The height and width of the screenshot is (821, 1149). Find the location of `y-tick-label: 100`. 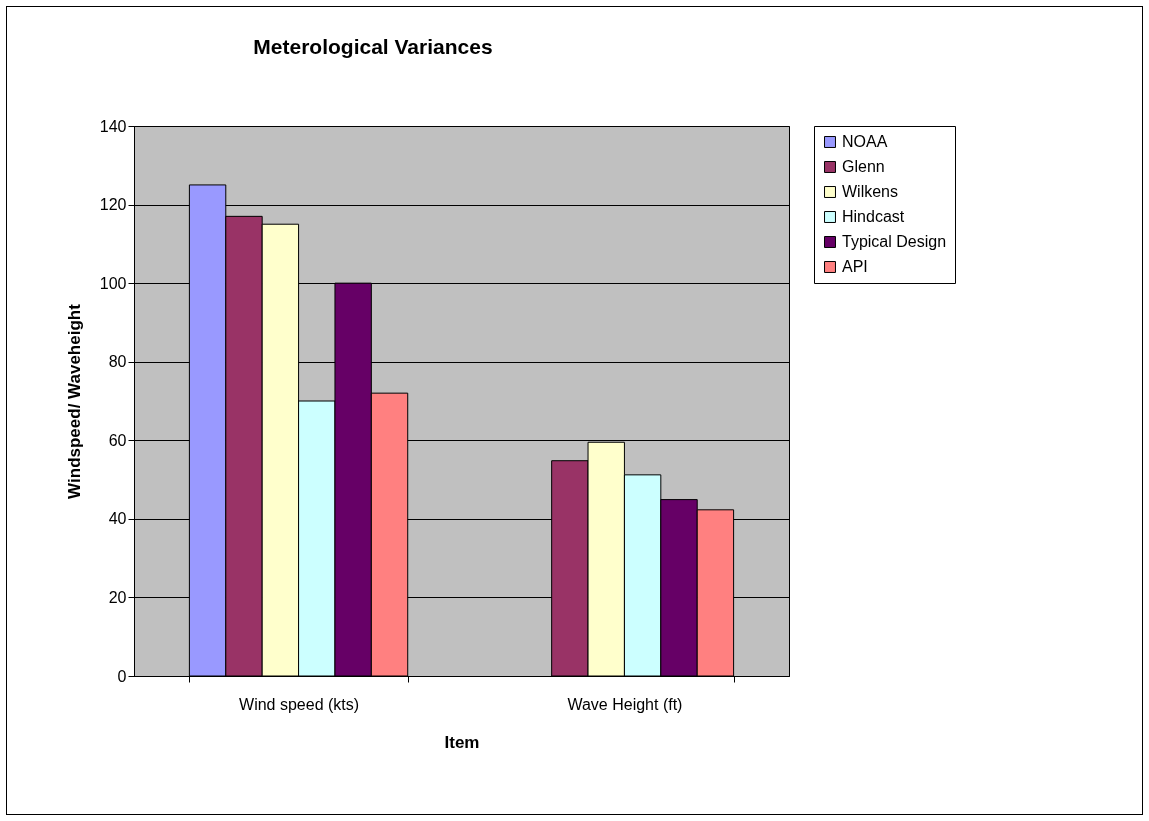

y-tick-label: 100 is located at coordinates (113, 283).